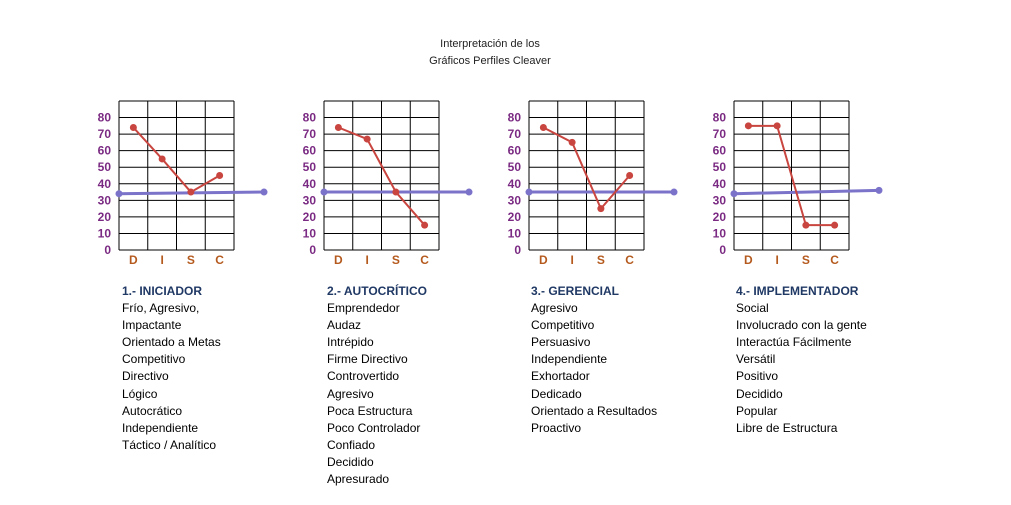 The width and height of the screenshot is (1011, 505). I want to click on x-tick-label: C, so click(834, 260).